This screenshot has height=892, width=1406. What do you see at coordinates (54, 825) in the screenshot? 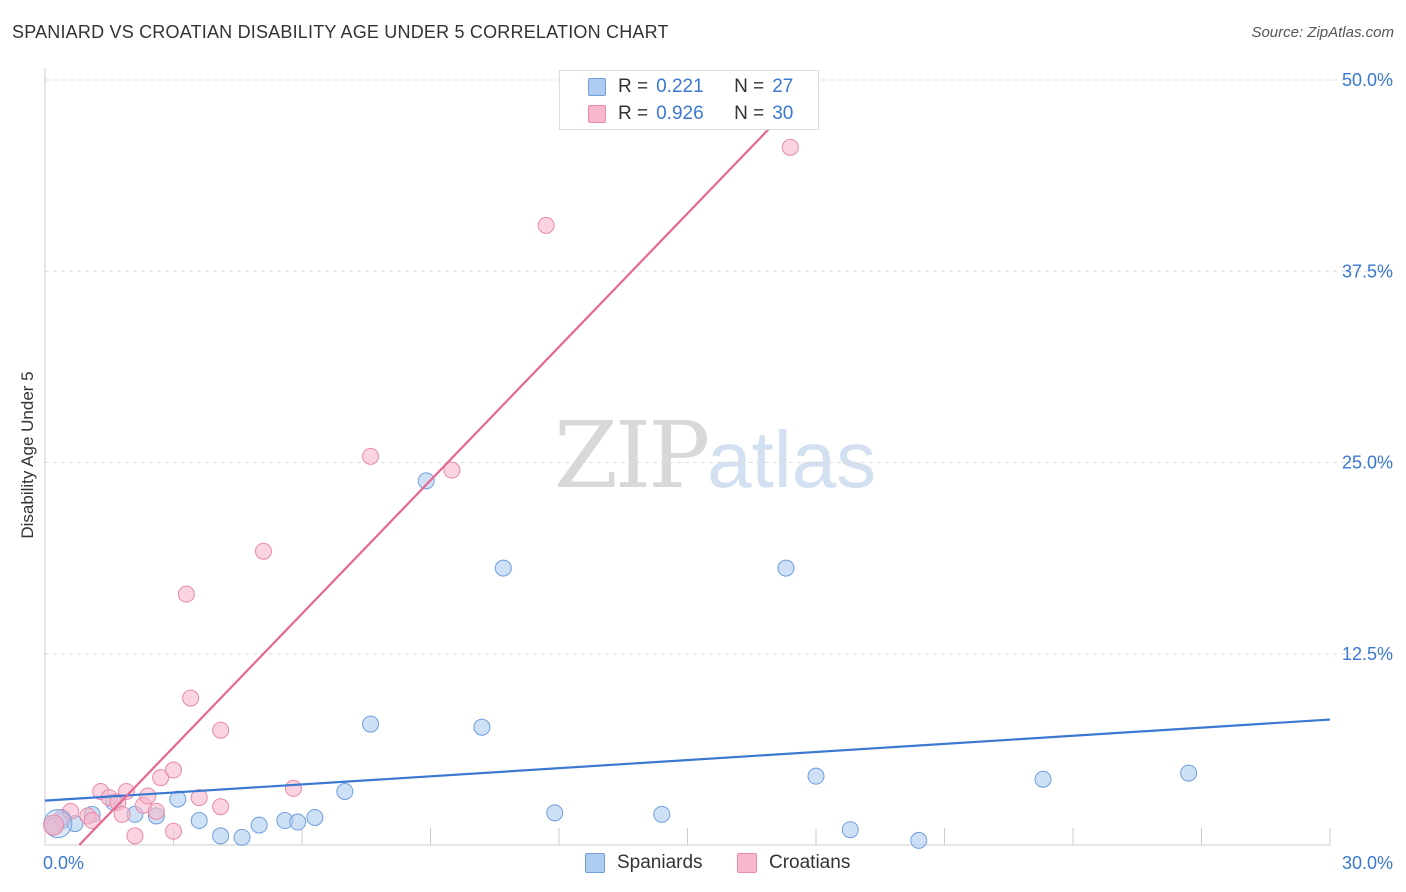
I see `croatians-cluster-point` at bounding box center [54, 825].